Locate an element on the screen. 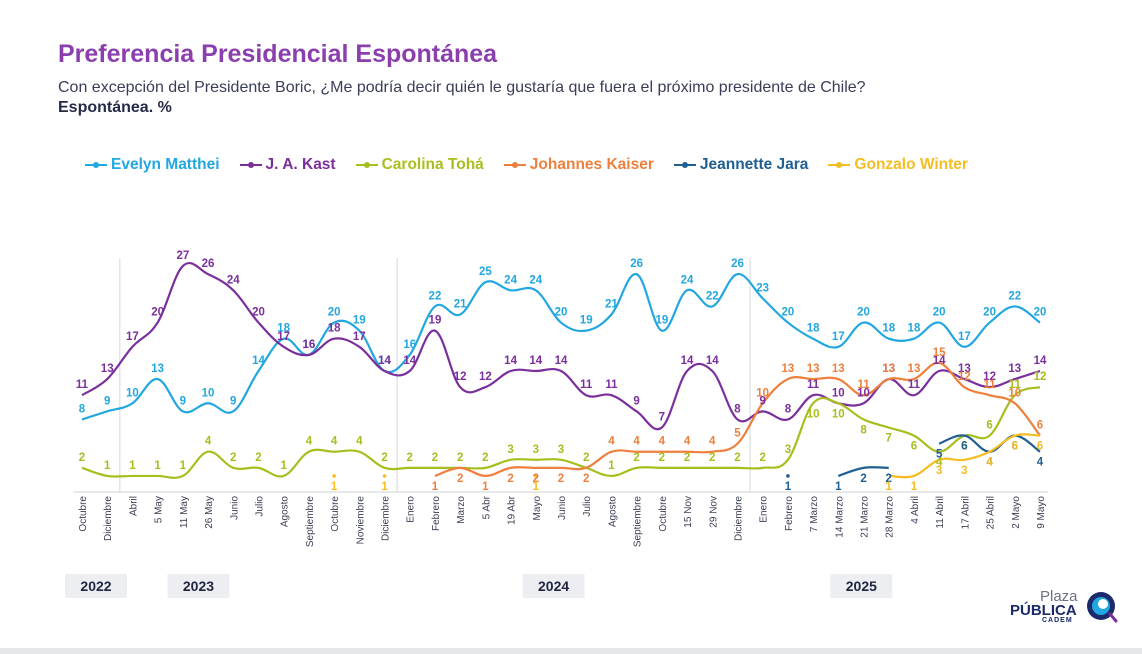  year-label-text: 2023 is located at coordinates (198, 586).